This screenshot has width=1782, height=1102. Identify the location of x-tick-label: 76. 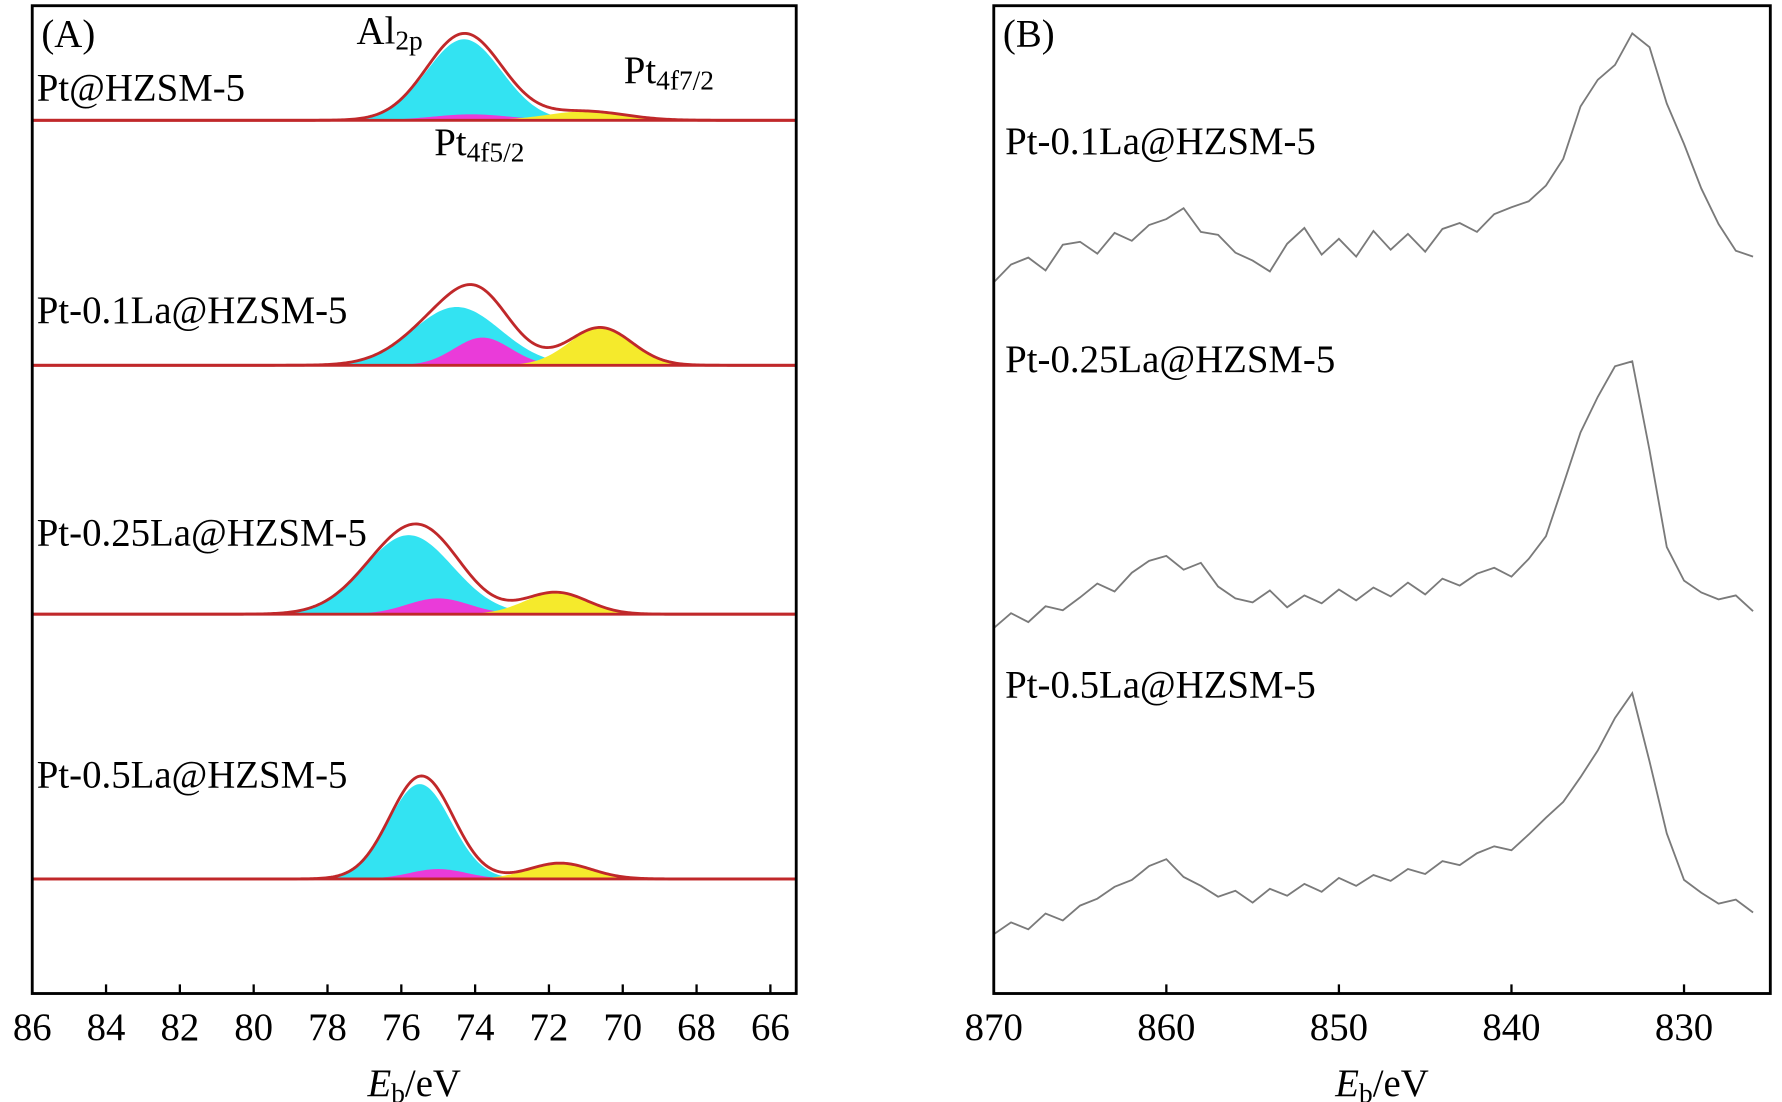
(401, 1027).